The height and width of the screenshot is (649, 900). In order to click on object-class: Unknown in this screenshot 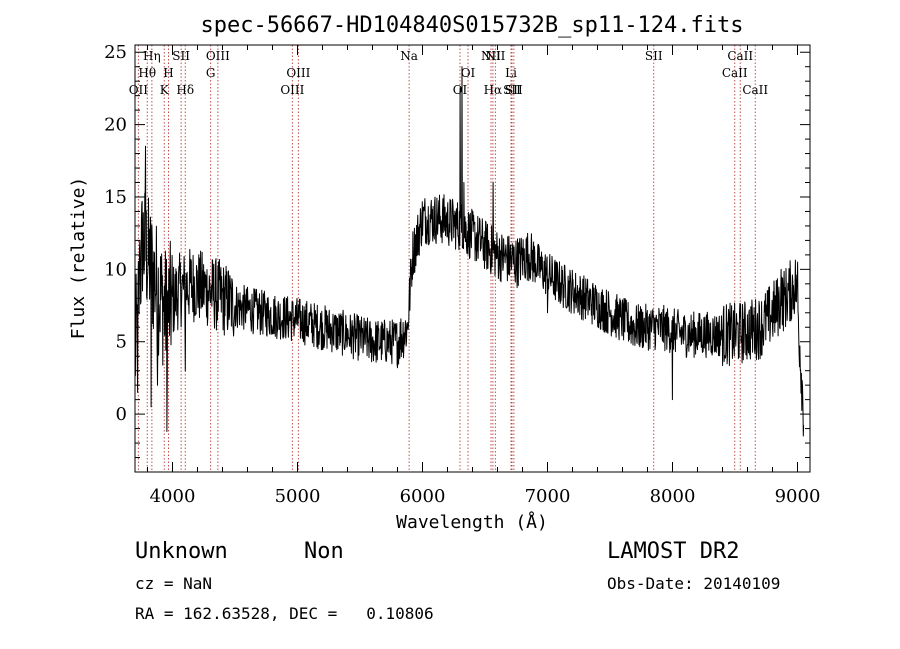, I will do `click(181, 551)`.